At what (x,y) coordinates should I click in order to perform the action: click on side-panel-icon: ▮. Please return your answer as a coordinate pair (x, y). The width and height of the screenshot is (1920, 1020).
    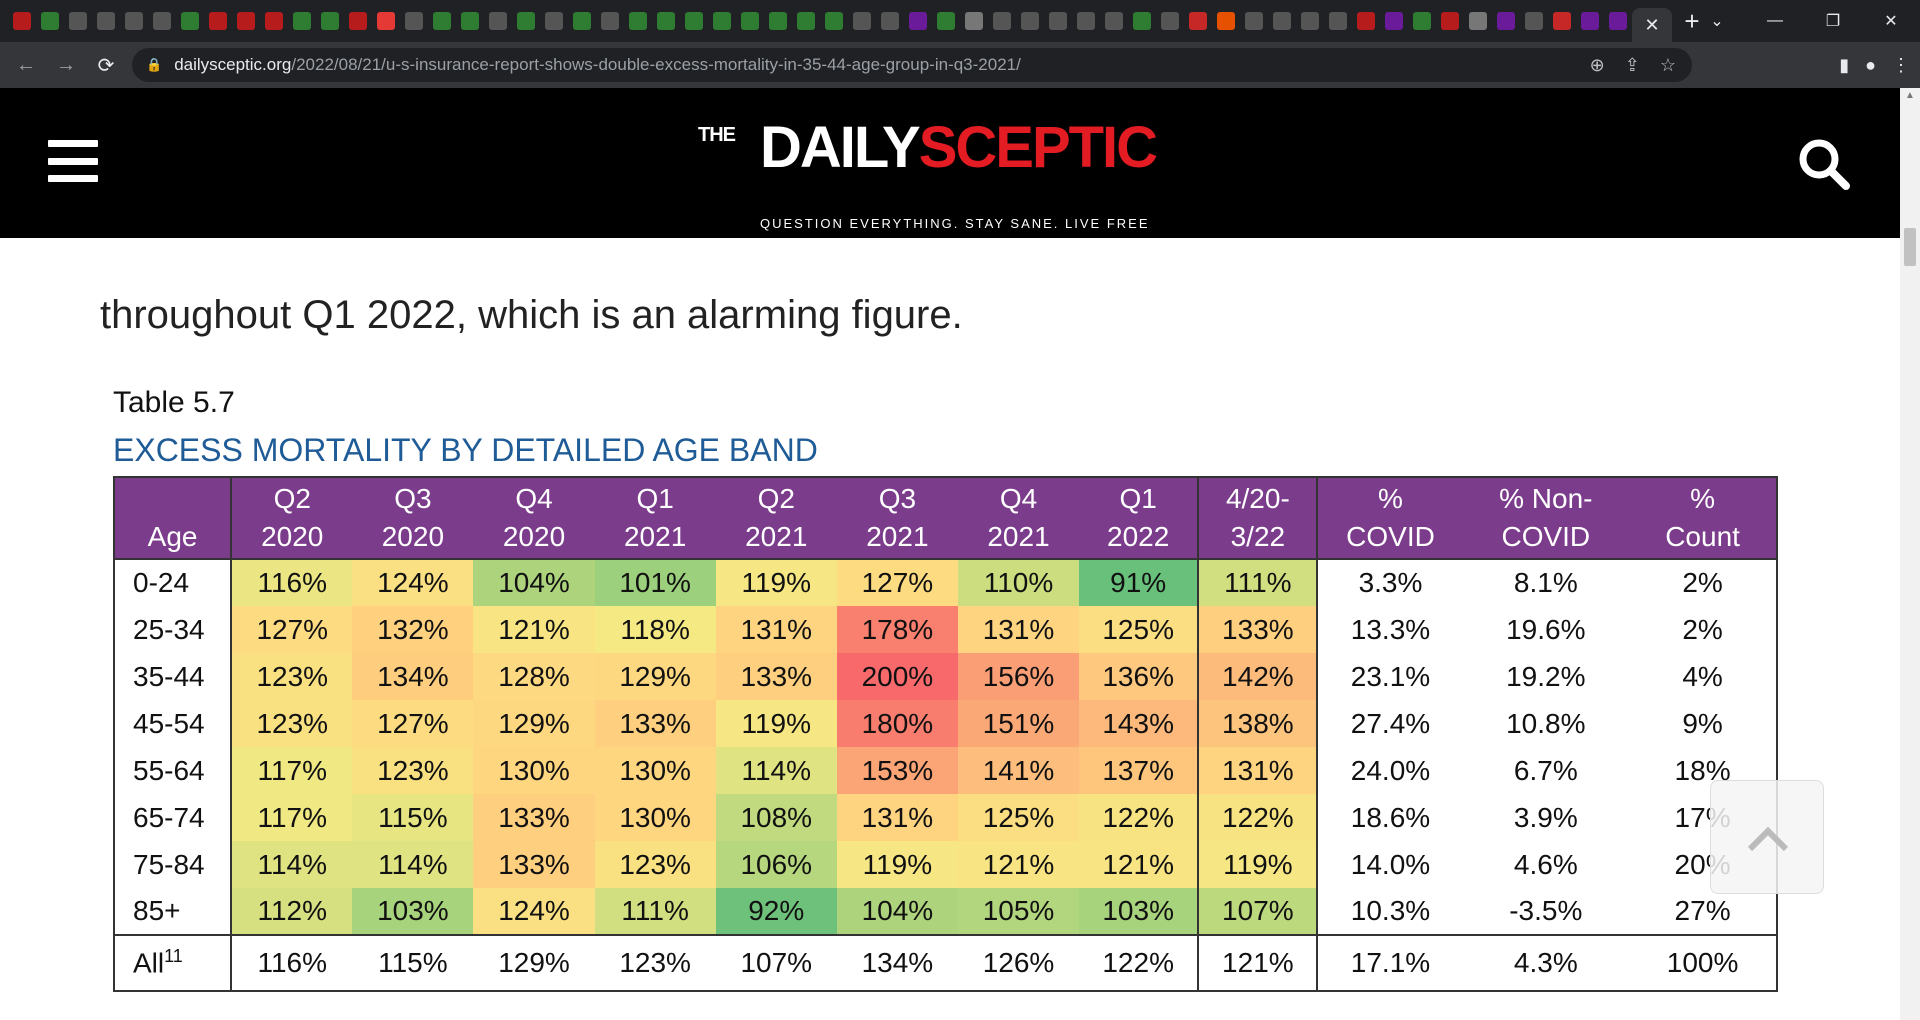
    Looking at the image, I should click on (1844, 64).